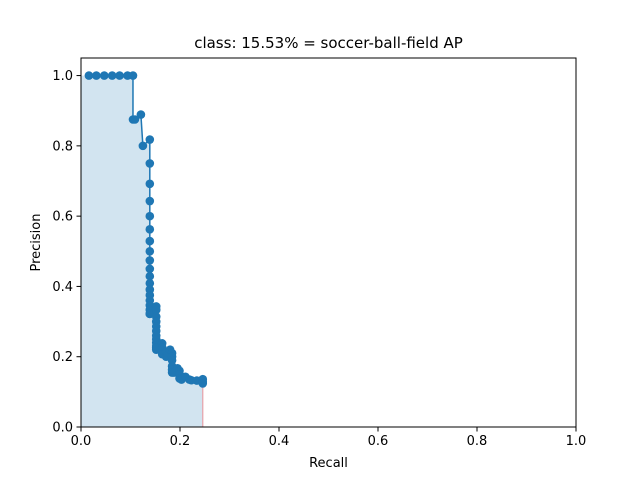 Image resolution: width=640 pixels, height=480 pixels. I want to click on marker-layer, so click(146, 229).